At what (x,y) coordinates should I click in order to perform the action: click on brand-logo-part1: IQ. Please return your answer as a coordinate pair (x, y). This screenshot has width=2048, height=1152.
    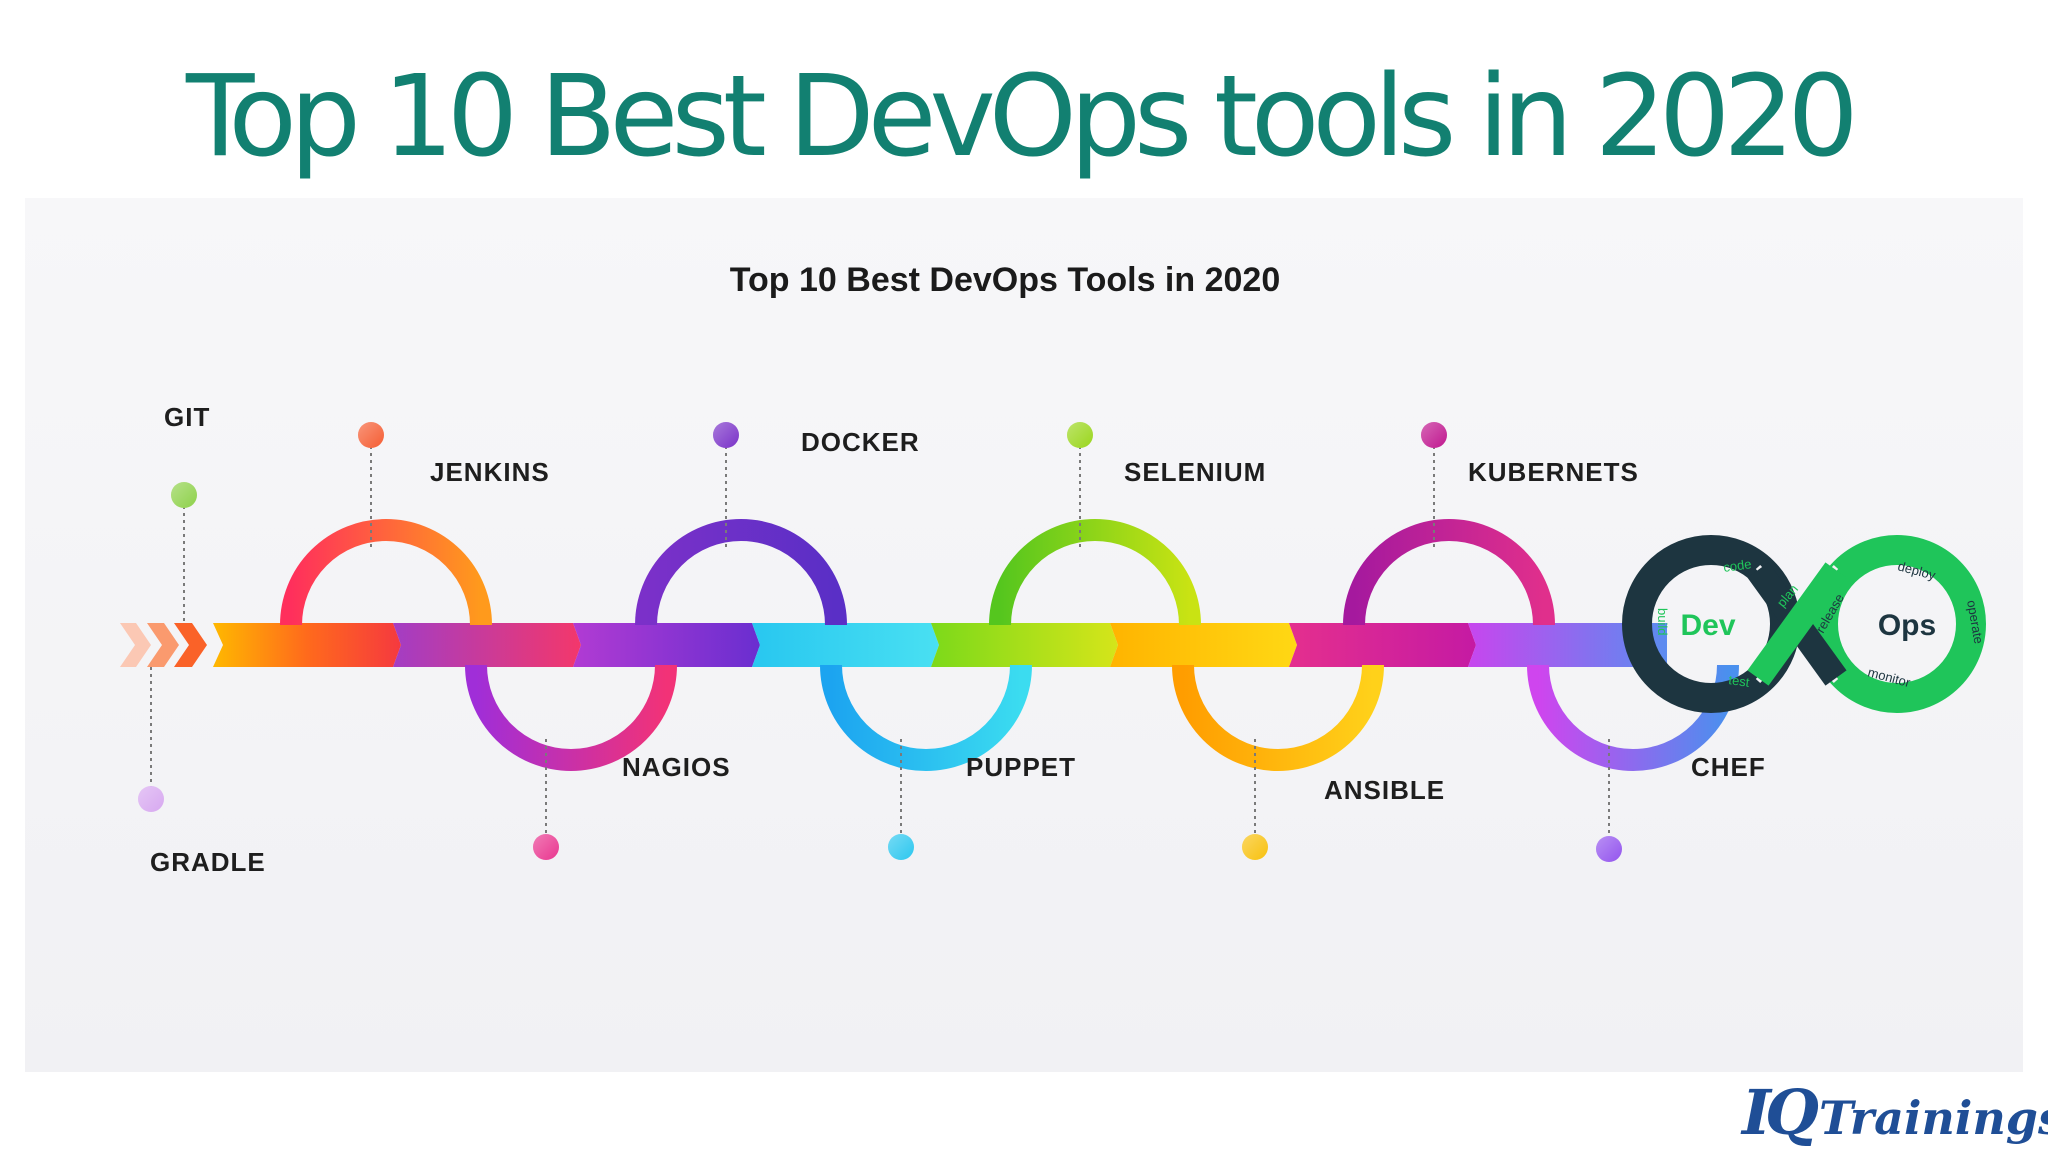
    Looking at the image, I should click on (1780, 1112).